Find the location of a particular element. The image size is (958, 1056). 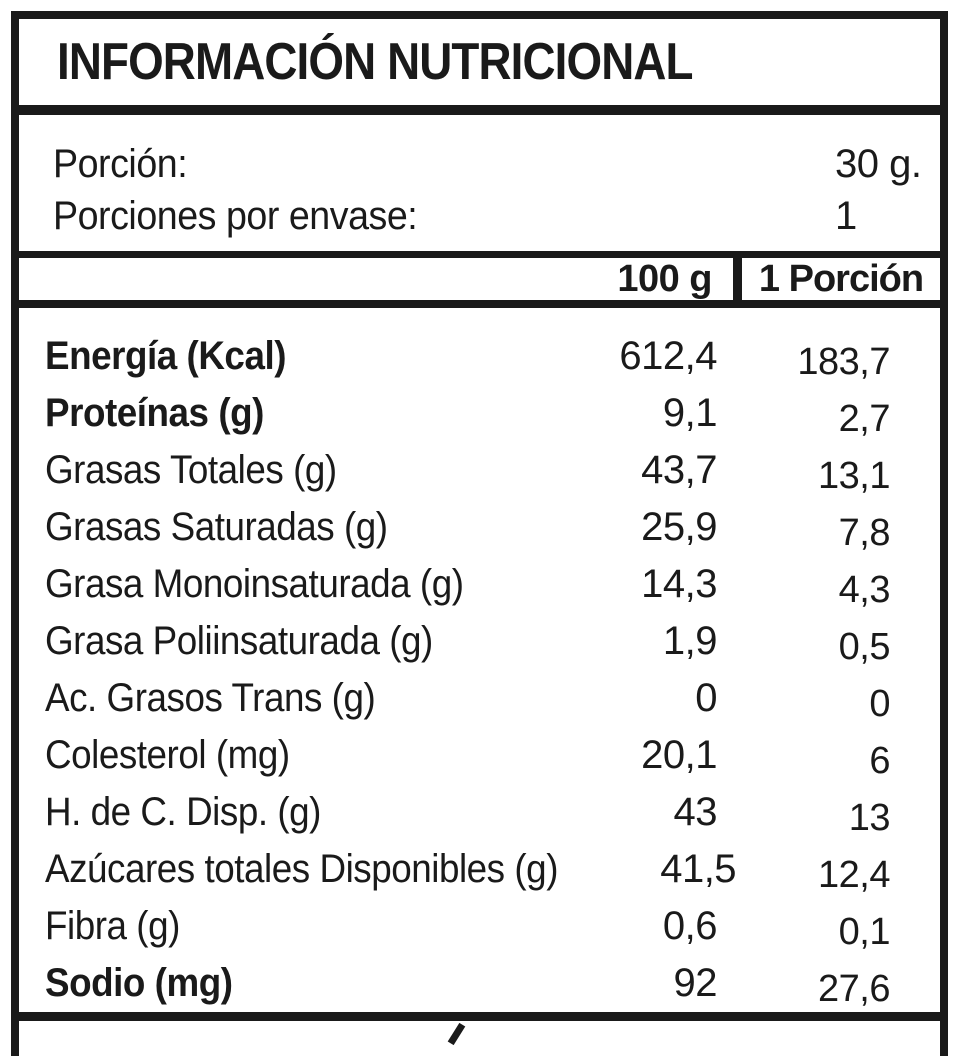

nutrient-value-per-serving: 2,7 is located at coordinates (864, 419).